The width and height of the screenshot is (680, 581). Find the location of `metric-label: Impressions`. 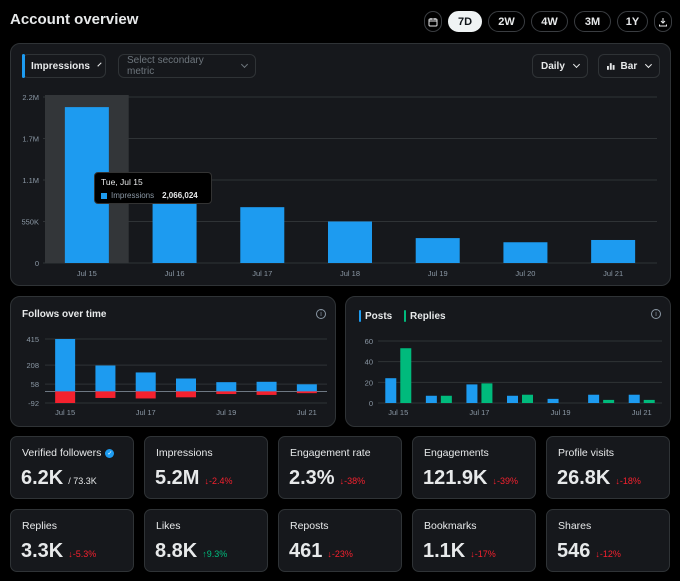

metric-label: Impressions is located at coordinates (184, 453).